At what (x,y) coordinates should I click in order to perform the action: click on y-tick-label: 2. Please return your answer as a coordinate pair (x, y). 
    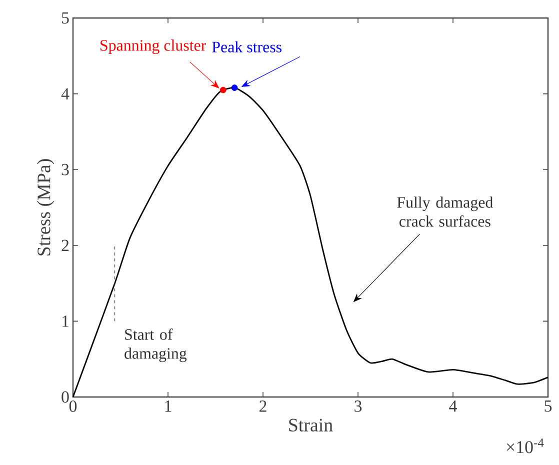
    Looking at the image, I should click on (65, 246).